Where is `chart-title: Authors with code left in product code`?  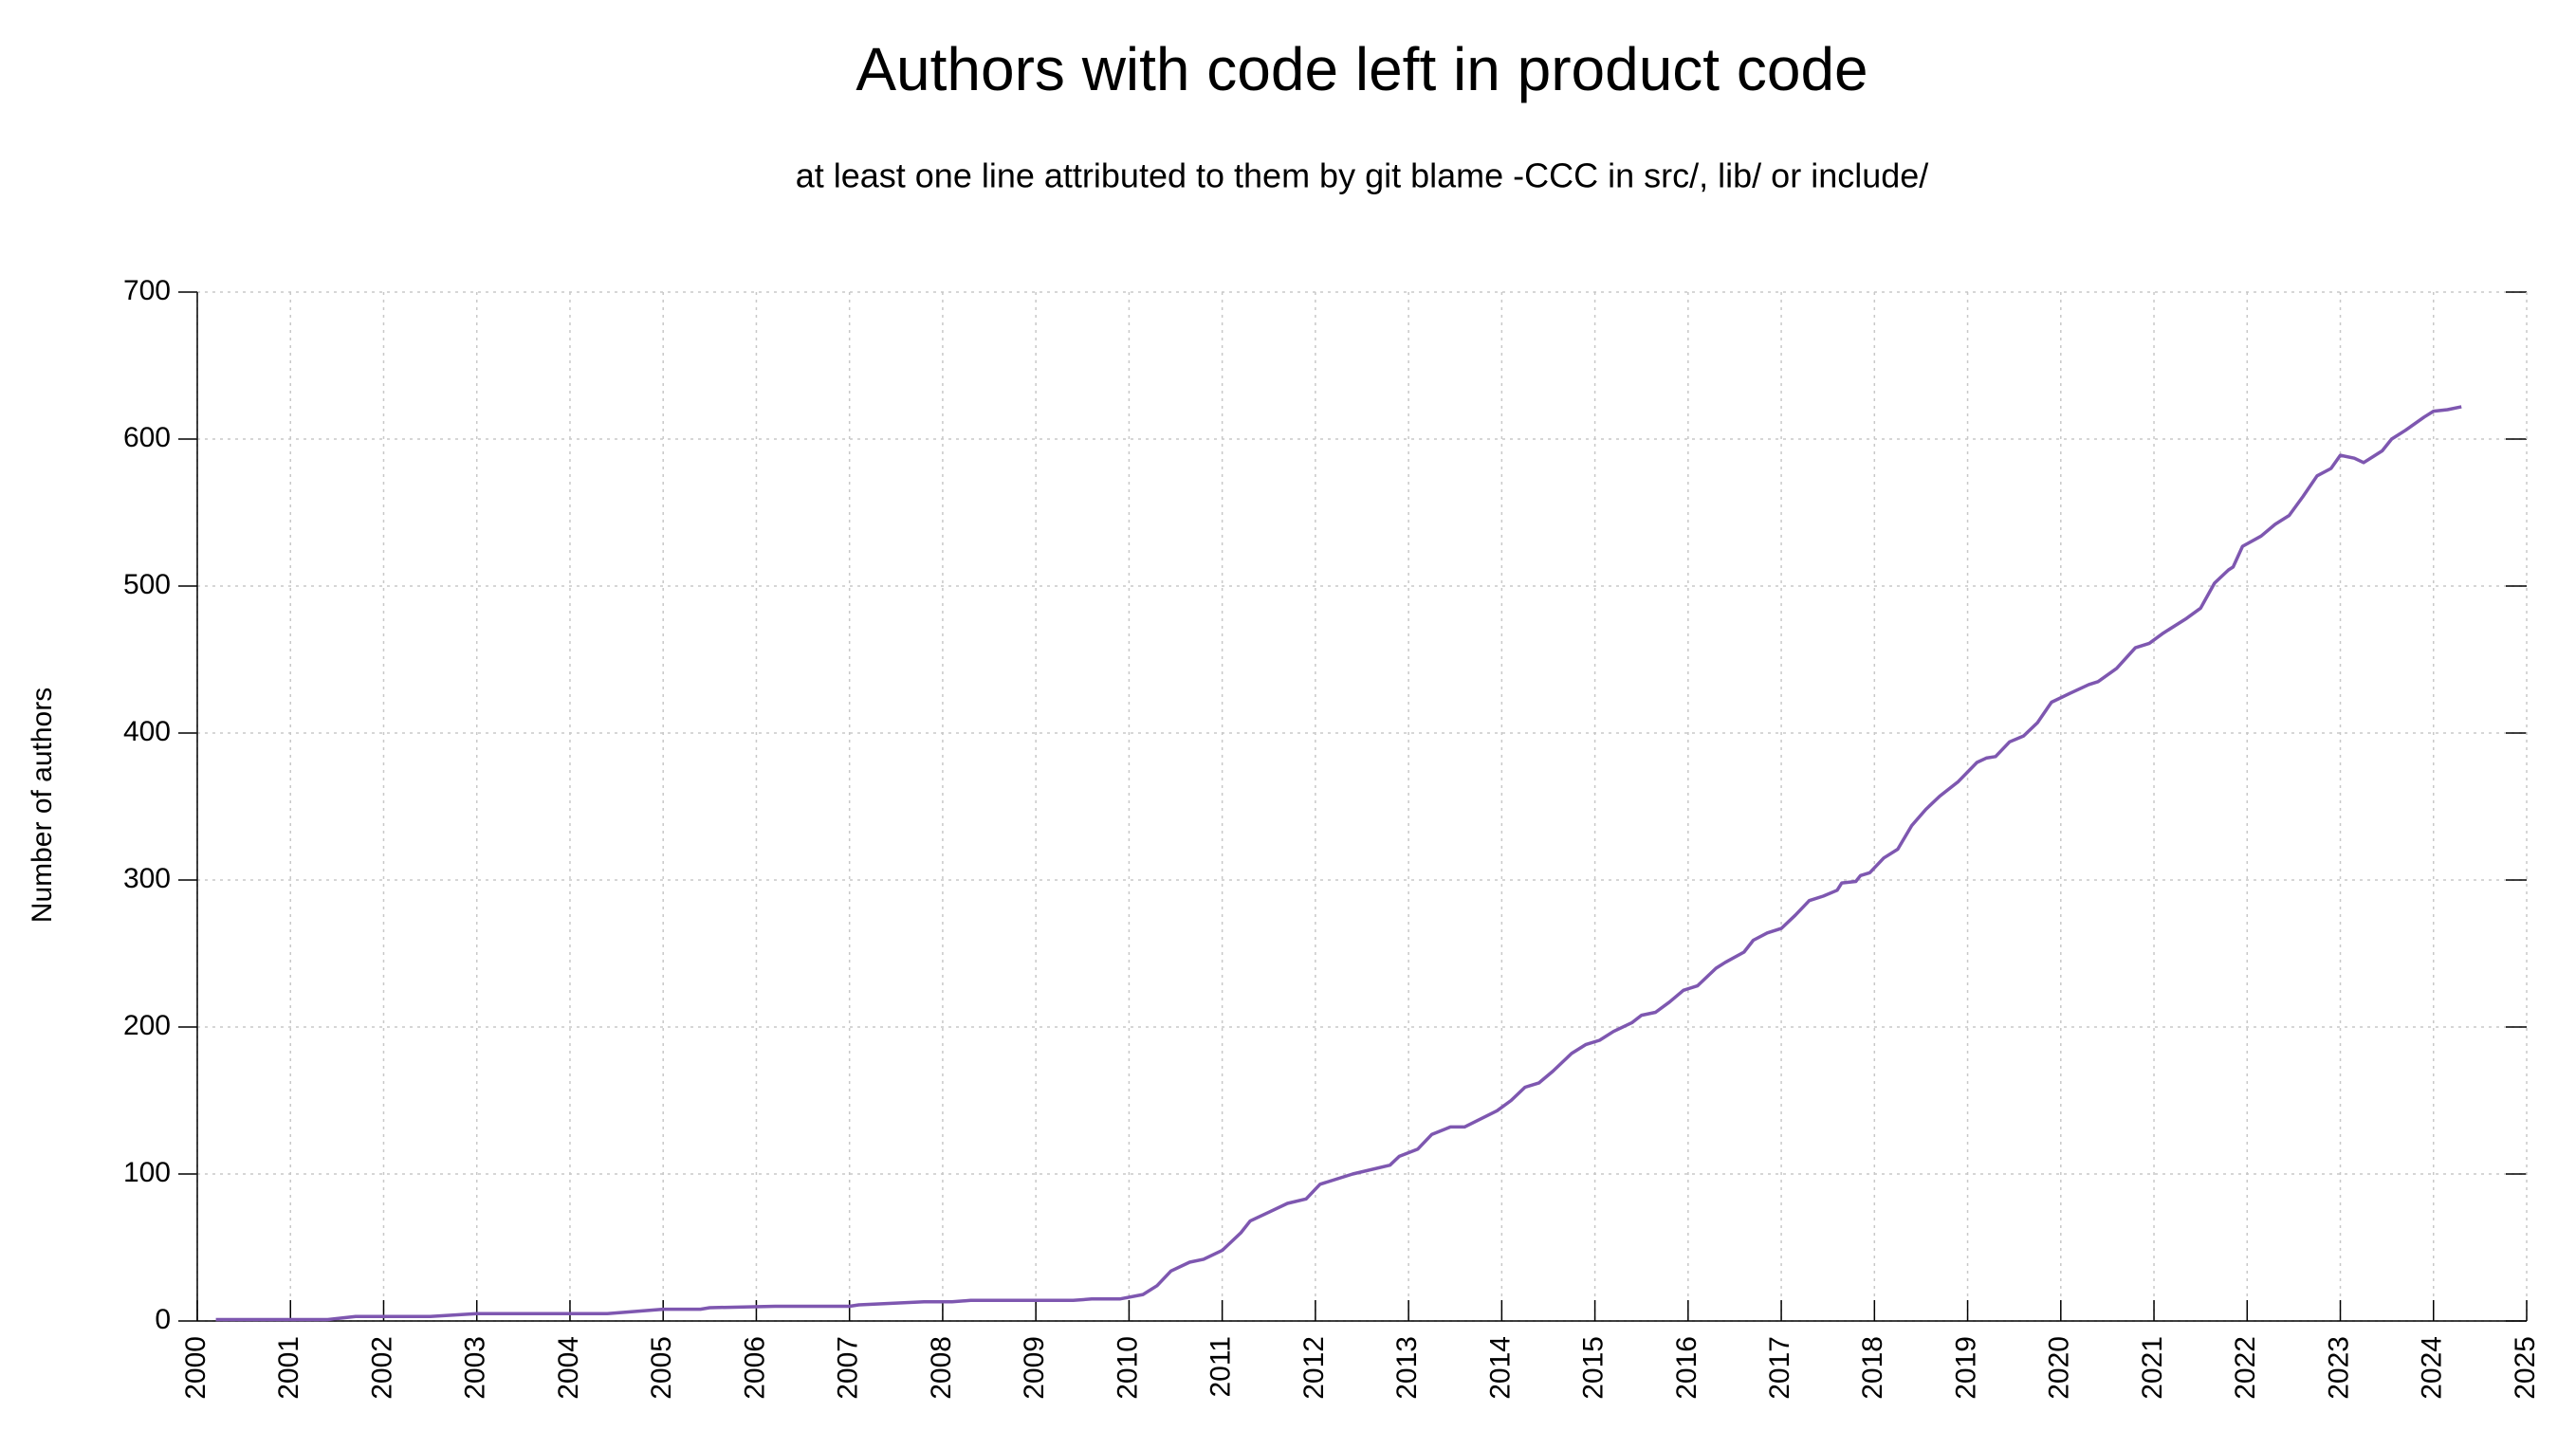
chart-title: Authors with code left in product code is located at coordinates (1362, 69).